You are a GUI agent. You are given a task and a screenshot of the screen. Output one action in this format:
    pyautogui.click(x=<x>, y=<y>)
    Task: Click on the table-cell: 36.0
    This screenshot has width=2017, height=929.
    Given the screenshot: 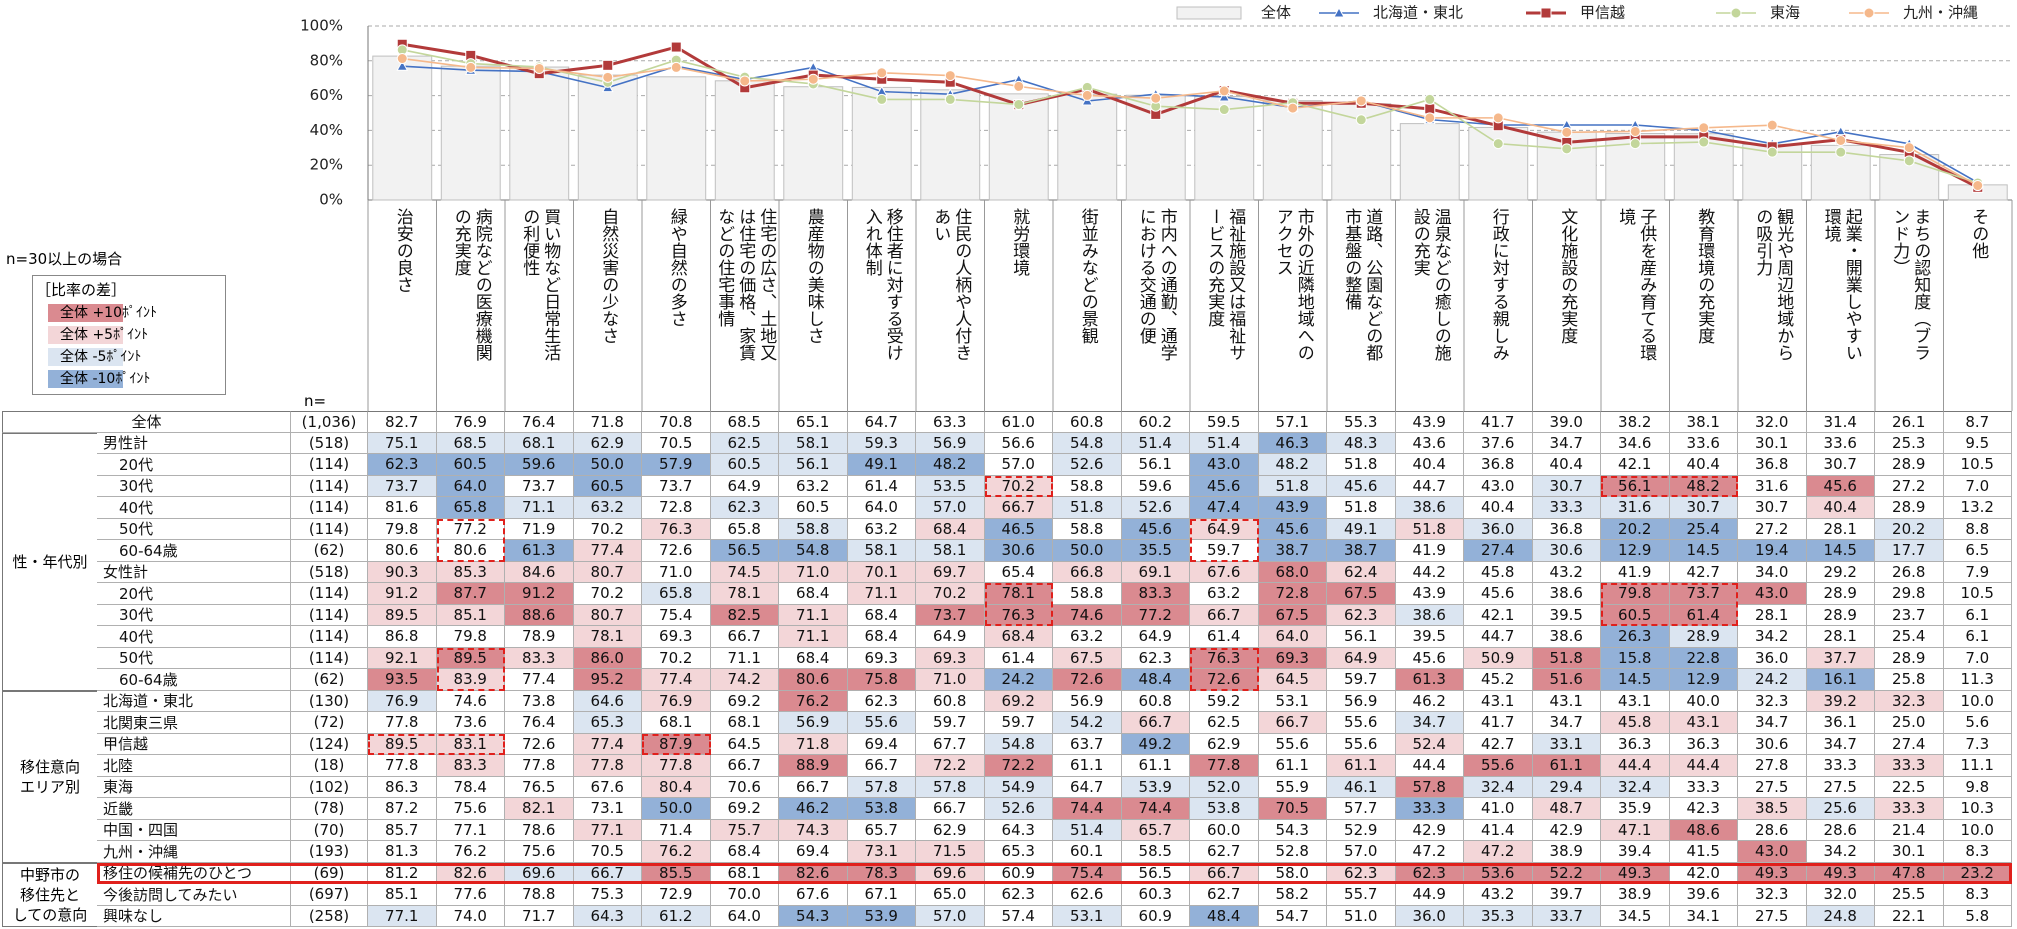 What is the action you would take?
    pyautogui.click(x=1498, y=529)
    